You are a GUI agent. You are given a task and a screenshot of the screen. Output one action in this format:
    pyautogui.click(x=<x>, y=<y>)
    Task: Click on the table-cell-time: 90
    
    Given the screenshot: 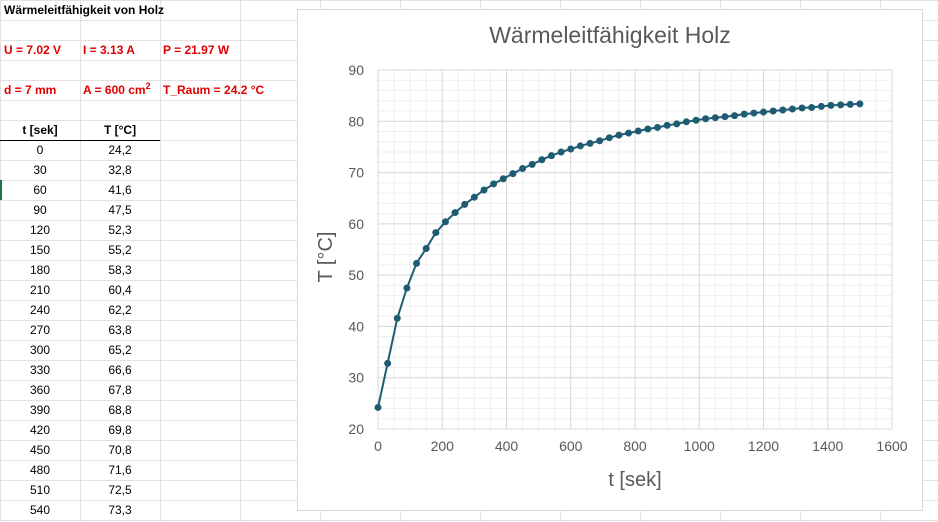 What is the action you would take?
    pyautogui.click(x=40, y=210)
    